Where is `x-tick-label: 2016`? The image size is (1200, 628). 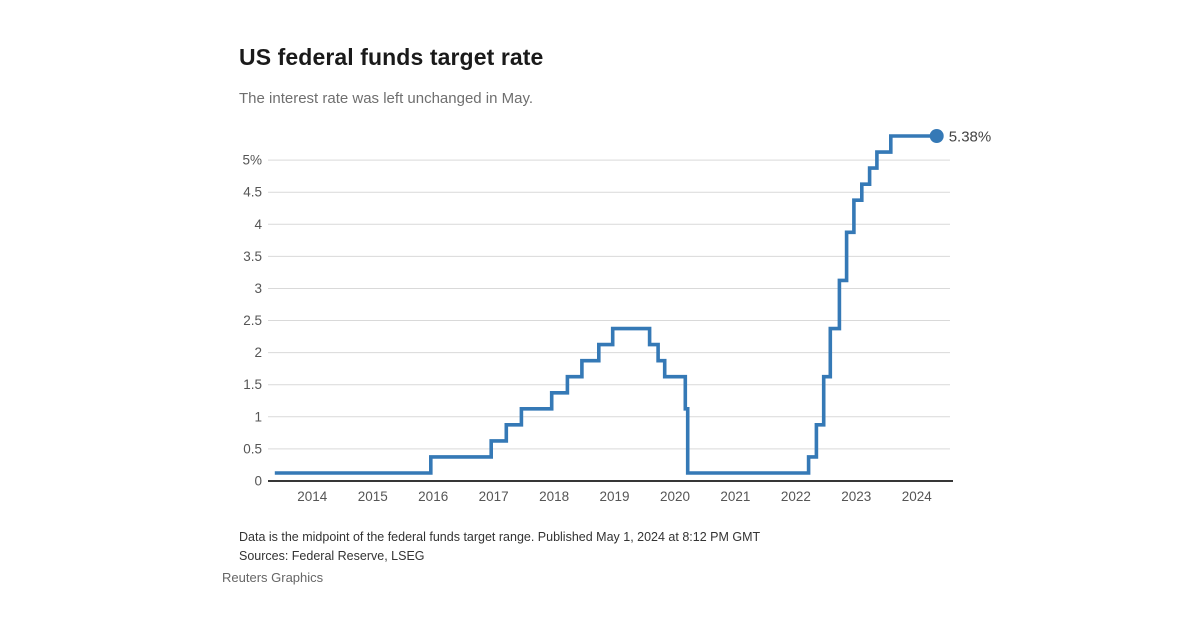
x-tick-label: 2016 is located at coordinates (433, 496).